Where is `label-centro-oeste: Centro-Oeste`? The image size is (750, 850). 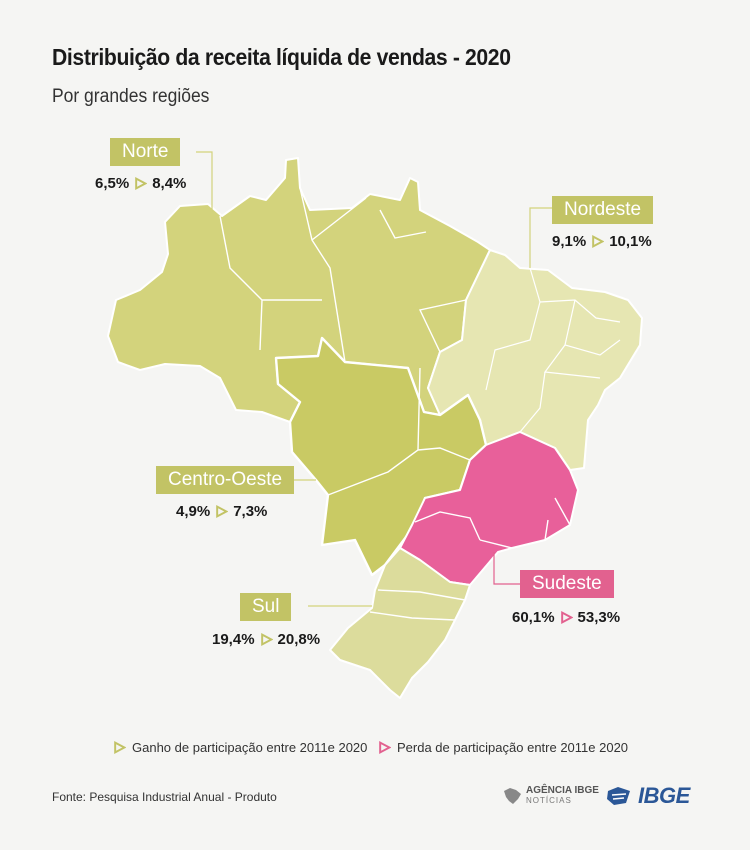 label-centro-oeste: Centro-Oeste is located at coordinates (225, 480).